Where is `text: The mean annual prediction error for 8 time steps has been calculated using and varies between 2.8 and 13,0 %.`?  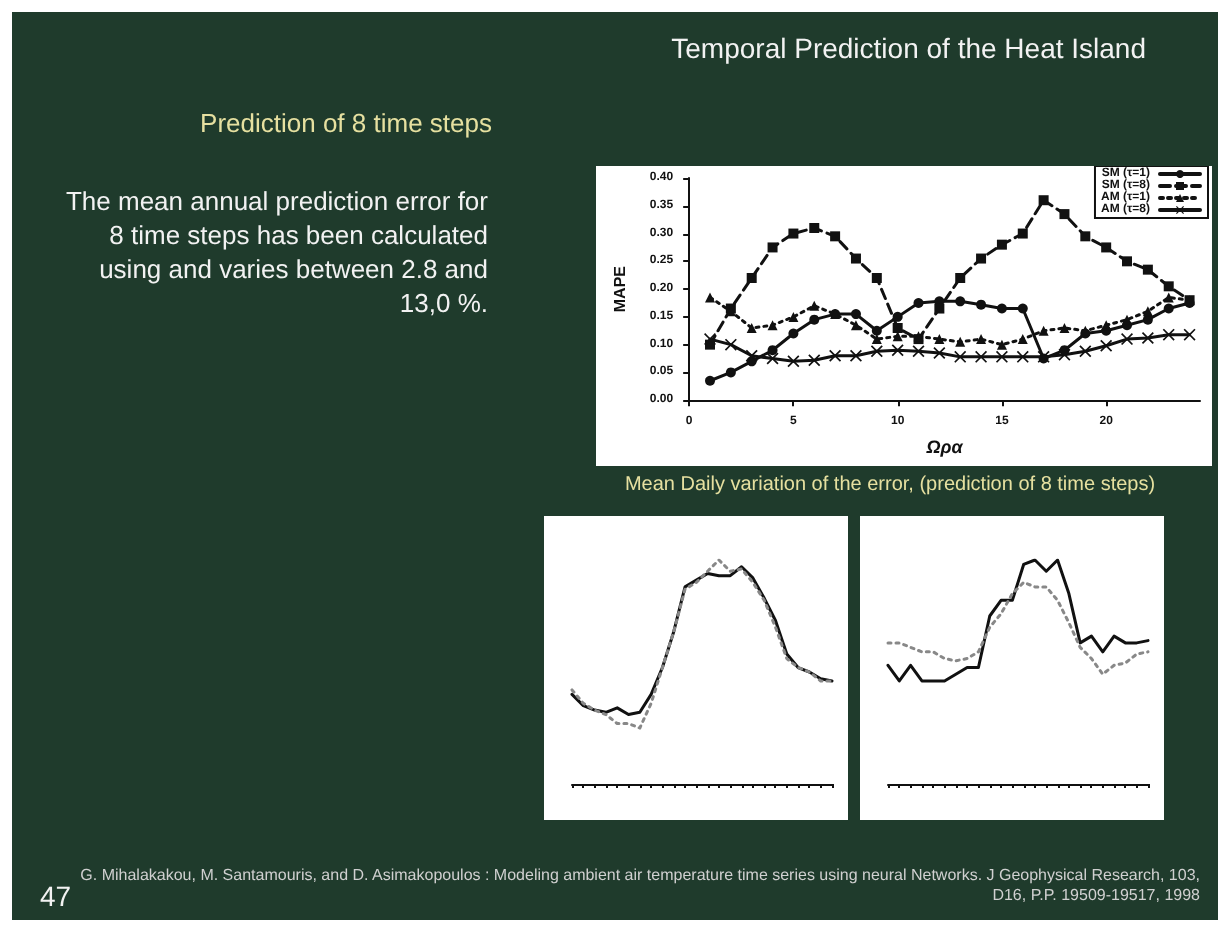 text: The mean annual prediction error for 8 time steps has been calculated using and varies between 2.8 and 13,0 %. is located at coordinates (275, 252).